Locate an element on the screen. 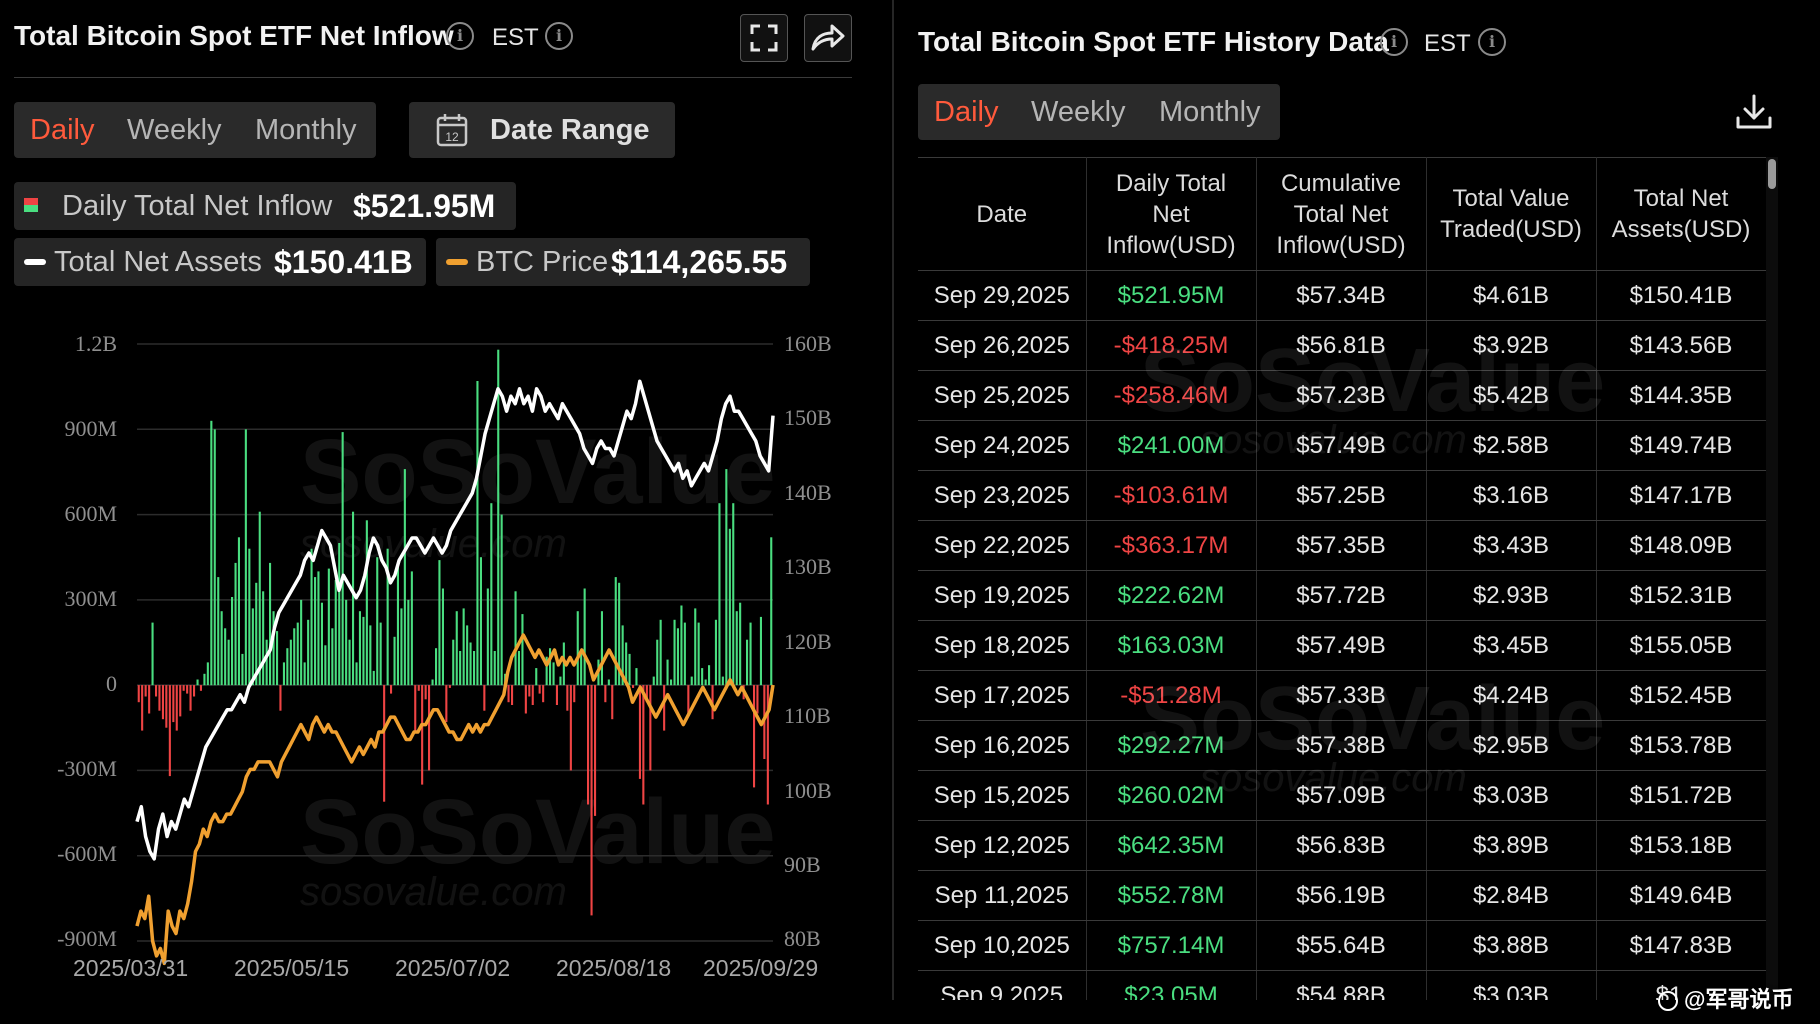  info-icon: i is located at coordinates (460, 36).